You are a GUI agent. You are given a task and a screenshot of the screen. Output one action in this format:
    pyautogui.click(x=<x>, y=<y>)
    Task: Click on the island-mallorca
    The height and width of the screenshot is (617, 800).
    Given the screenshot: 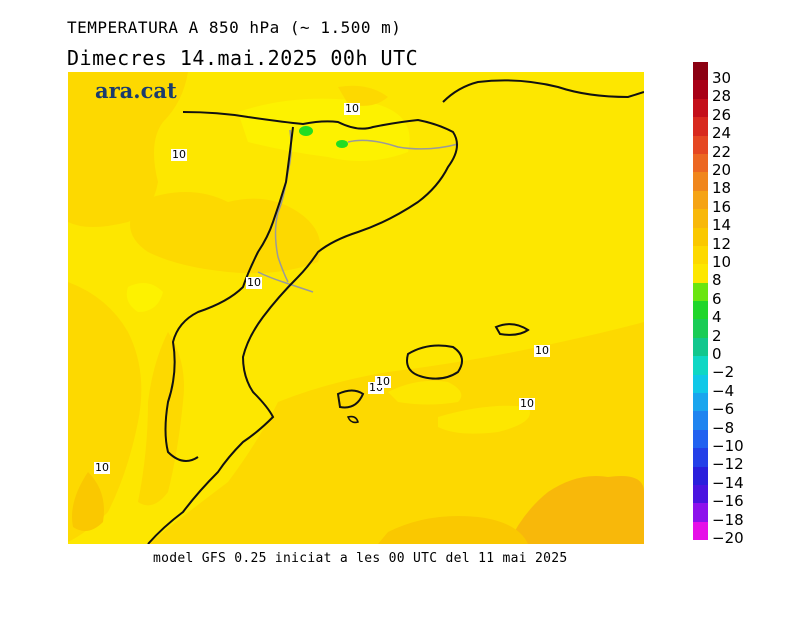 What is the action you would take?
    pyautogui.click(x=434, y=362)
    